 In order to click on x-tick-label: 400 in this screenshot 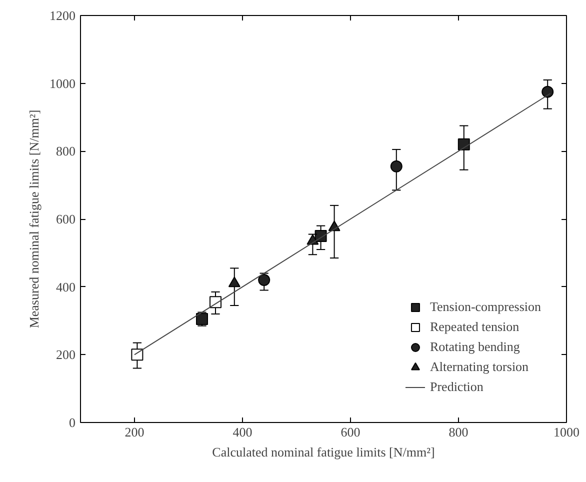, I will do `click(242, 432)`.